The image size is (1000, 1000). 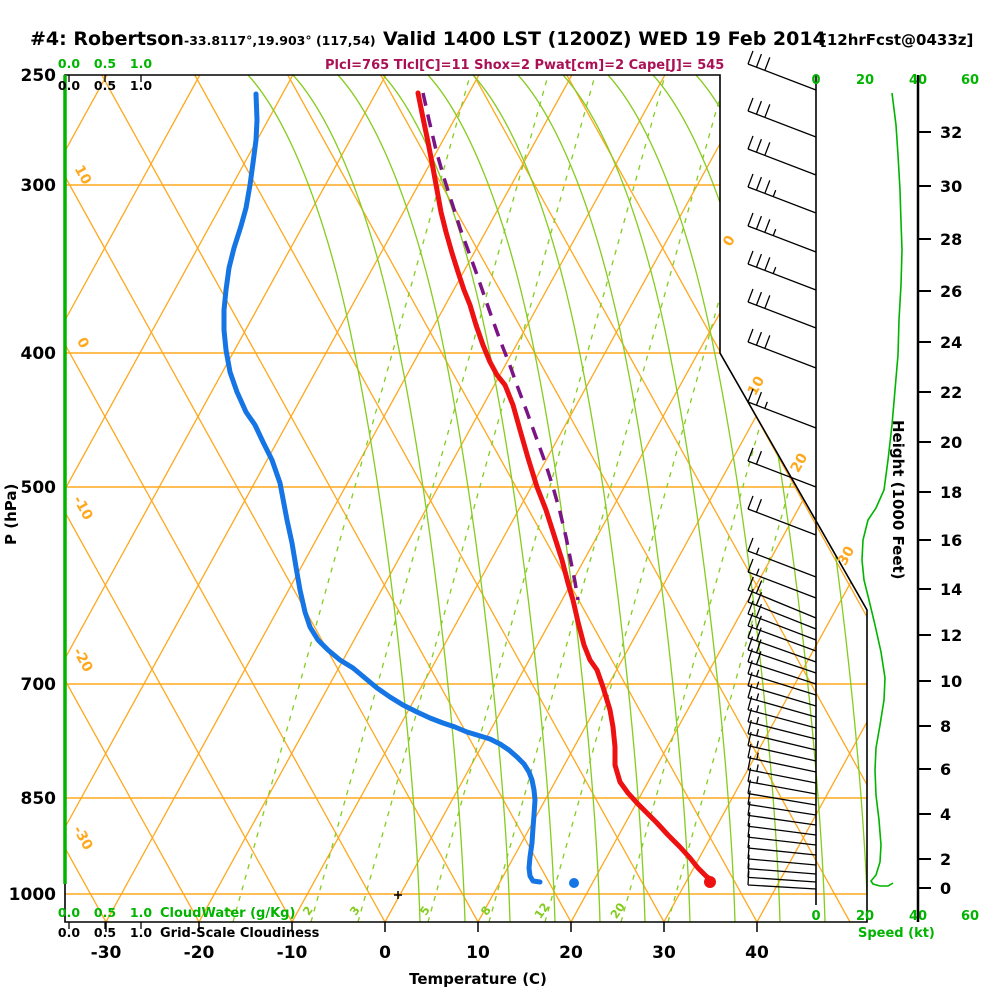 What do you see at coordinates (69, 932) in the screenshot?
I see `cloudiness-scale-bottom: 0.0` at bounding box center [69, 932].